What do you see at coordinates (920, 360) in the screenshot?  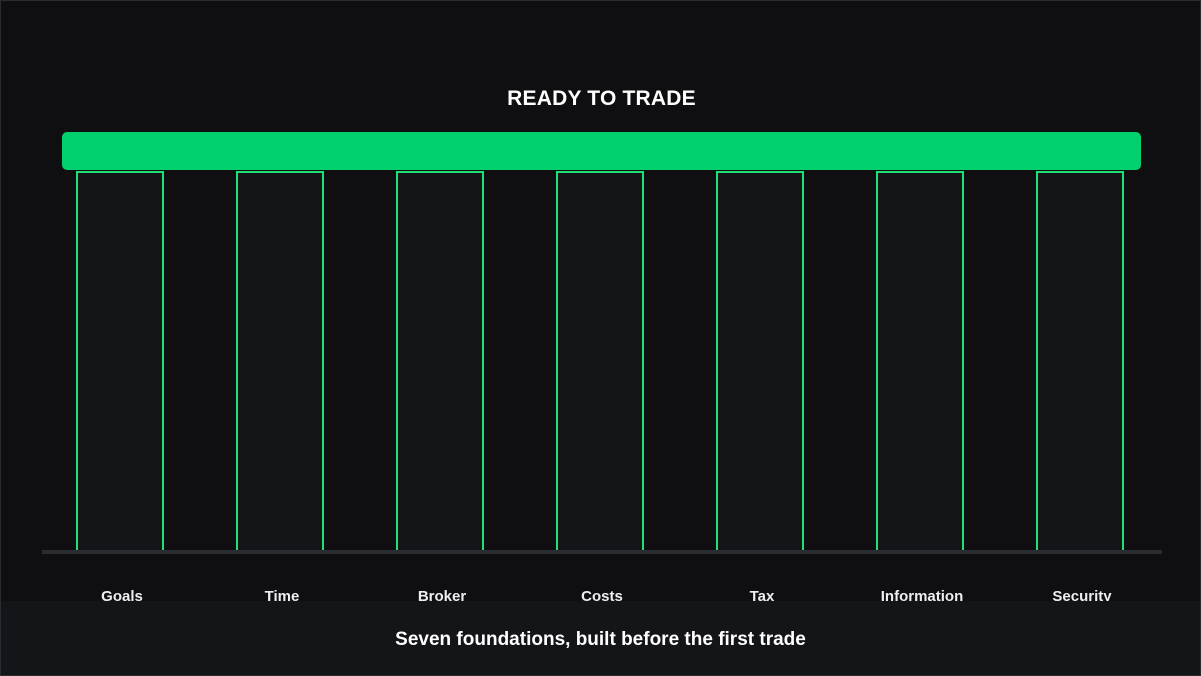 I see `pillar-information` at bounding box center [920, 360].